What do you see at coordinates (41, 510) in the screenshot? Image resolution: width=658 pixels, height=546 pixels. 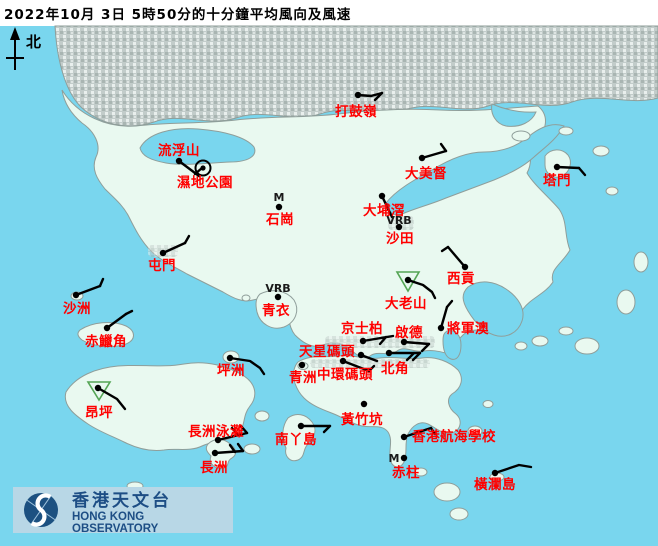 I see `hko-logo-icon` at bounding box center [41, 510].